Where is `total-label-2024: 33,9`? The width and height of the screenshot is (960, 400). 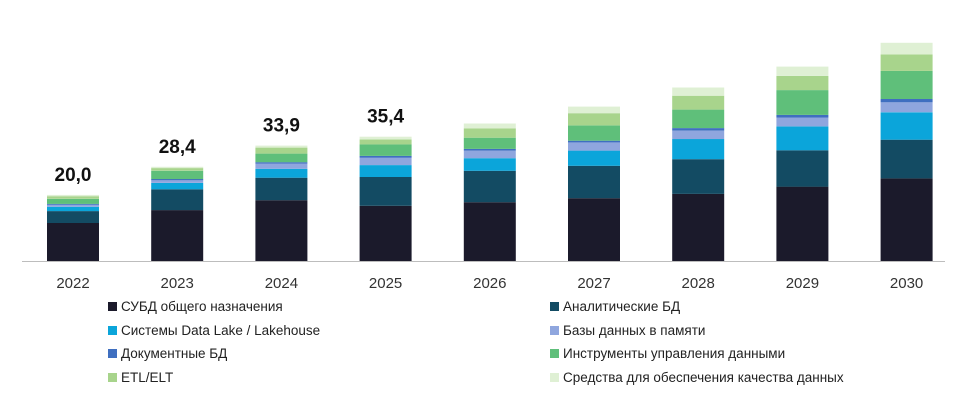 total-label-2024: 33,9 is located at coordinates (281, 126).